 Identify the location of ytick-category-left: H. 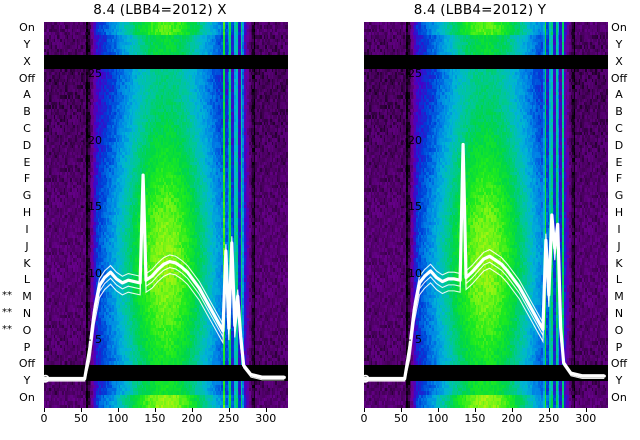
(27, 212).